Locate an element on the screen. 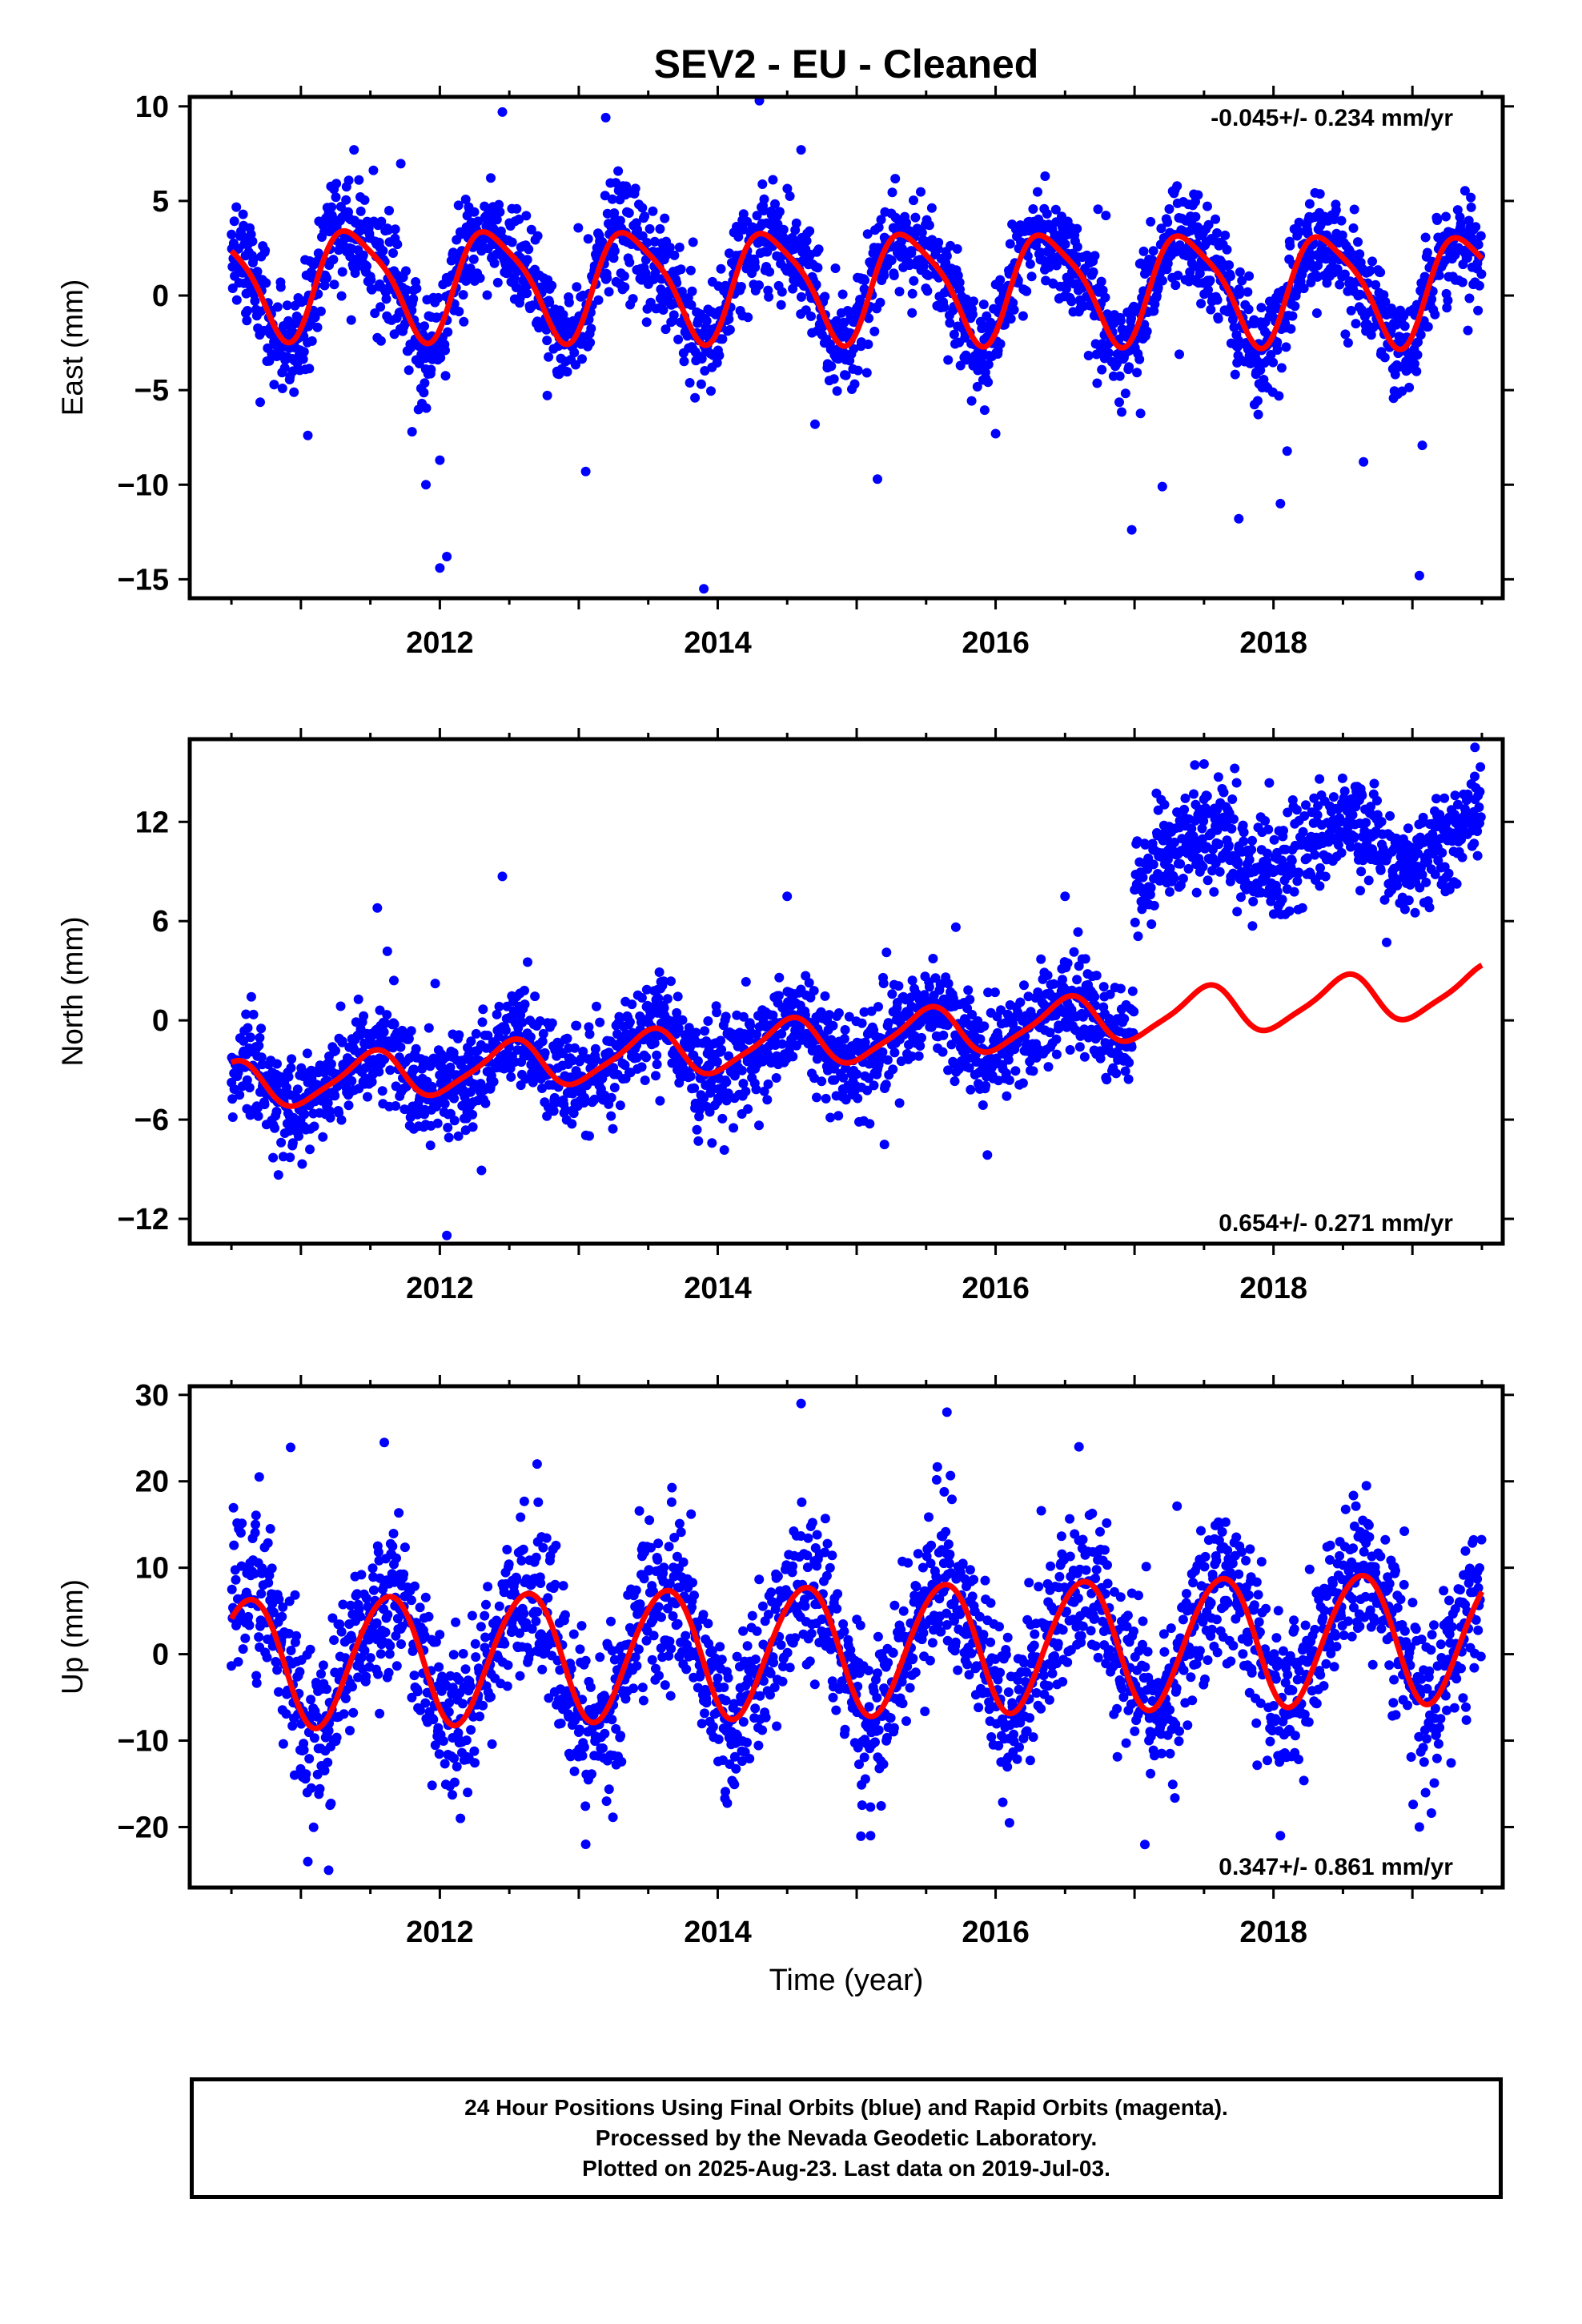 This screenshot has height=2324, width=1582. y-tick-label: 0 is located at coordinates (161, 1021).